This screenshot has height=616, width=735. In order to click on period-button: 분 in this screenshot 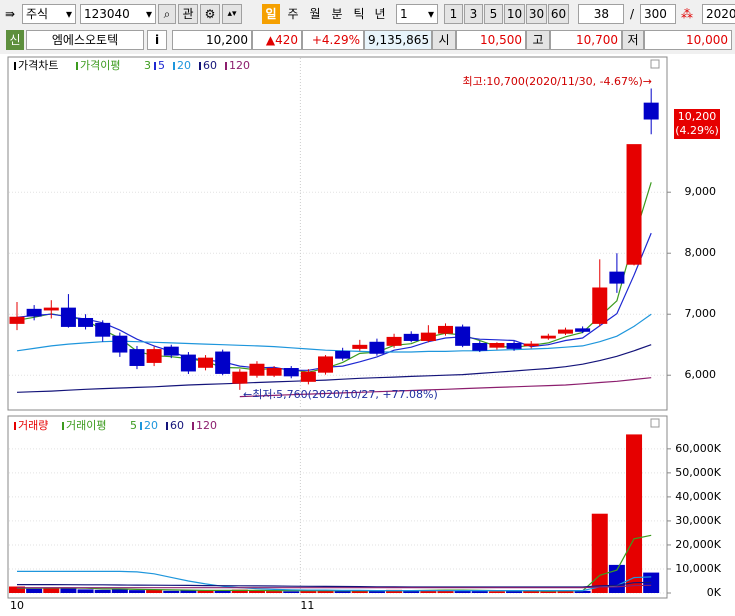, I will do `click(337, 14)`.